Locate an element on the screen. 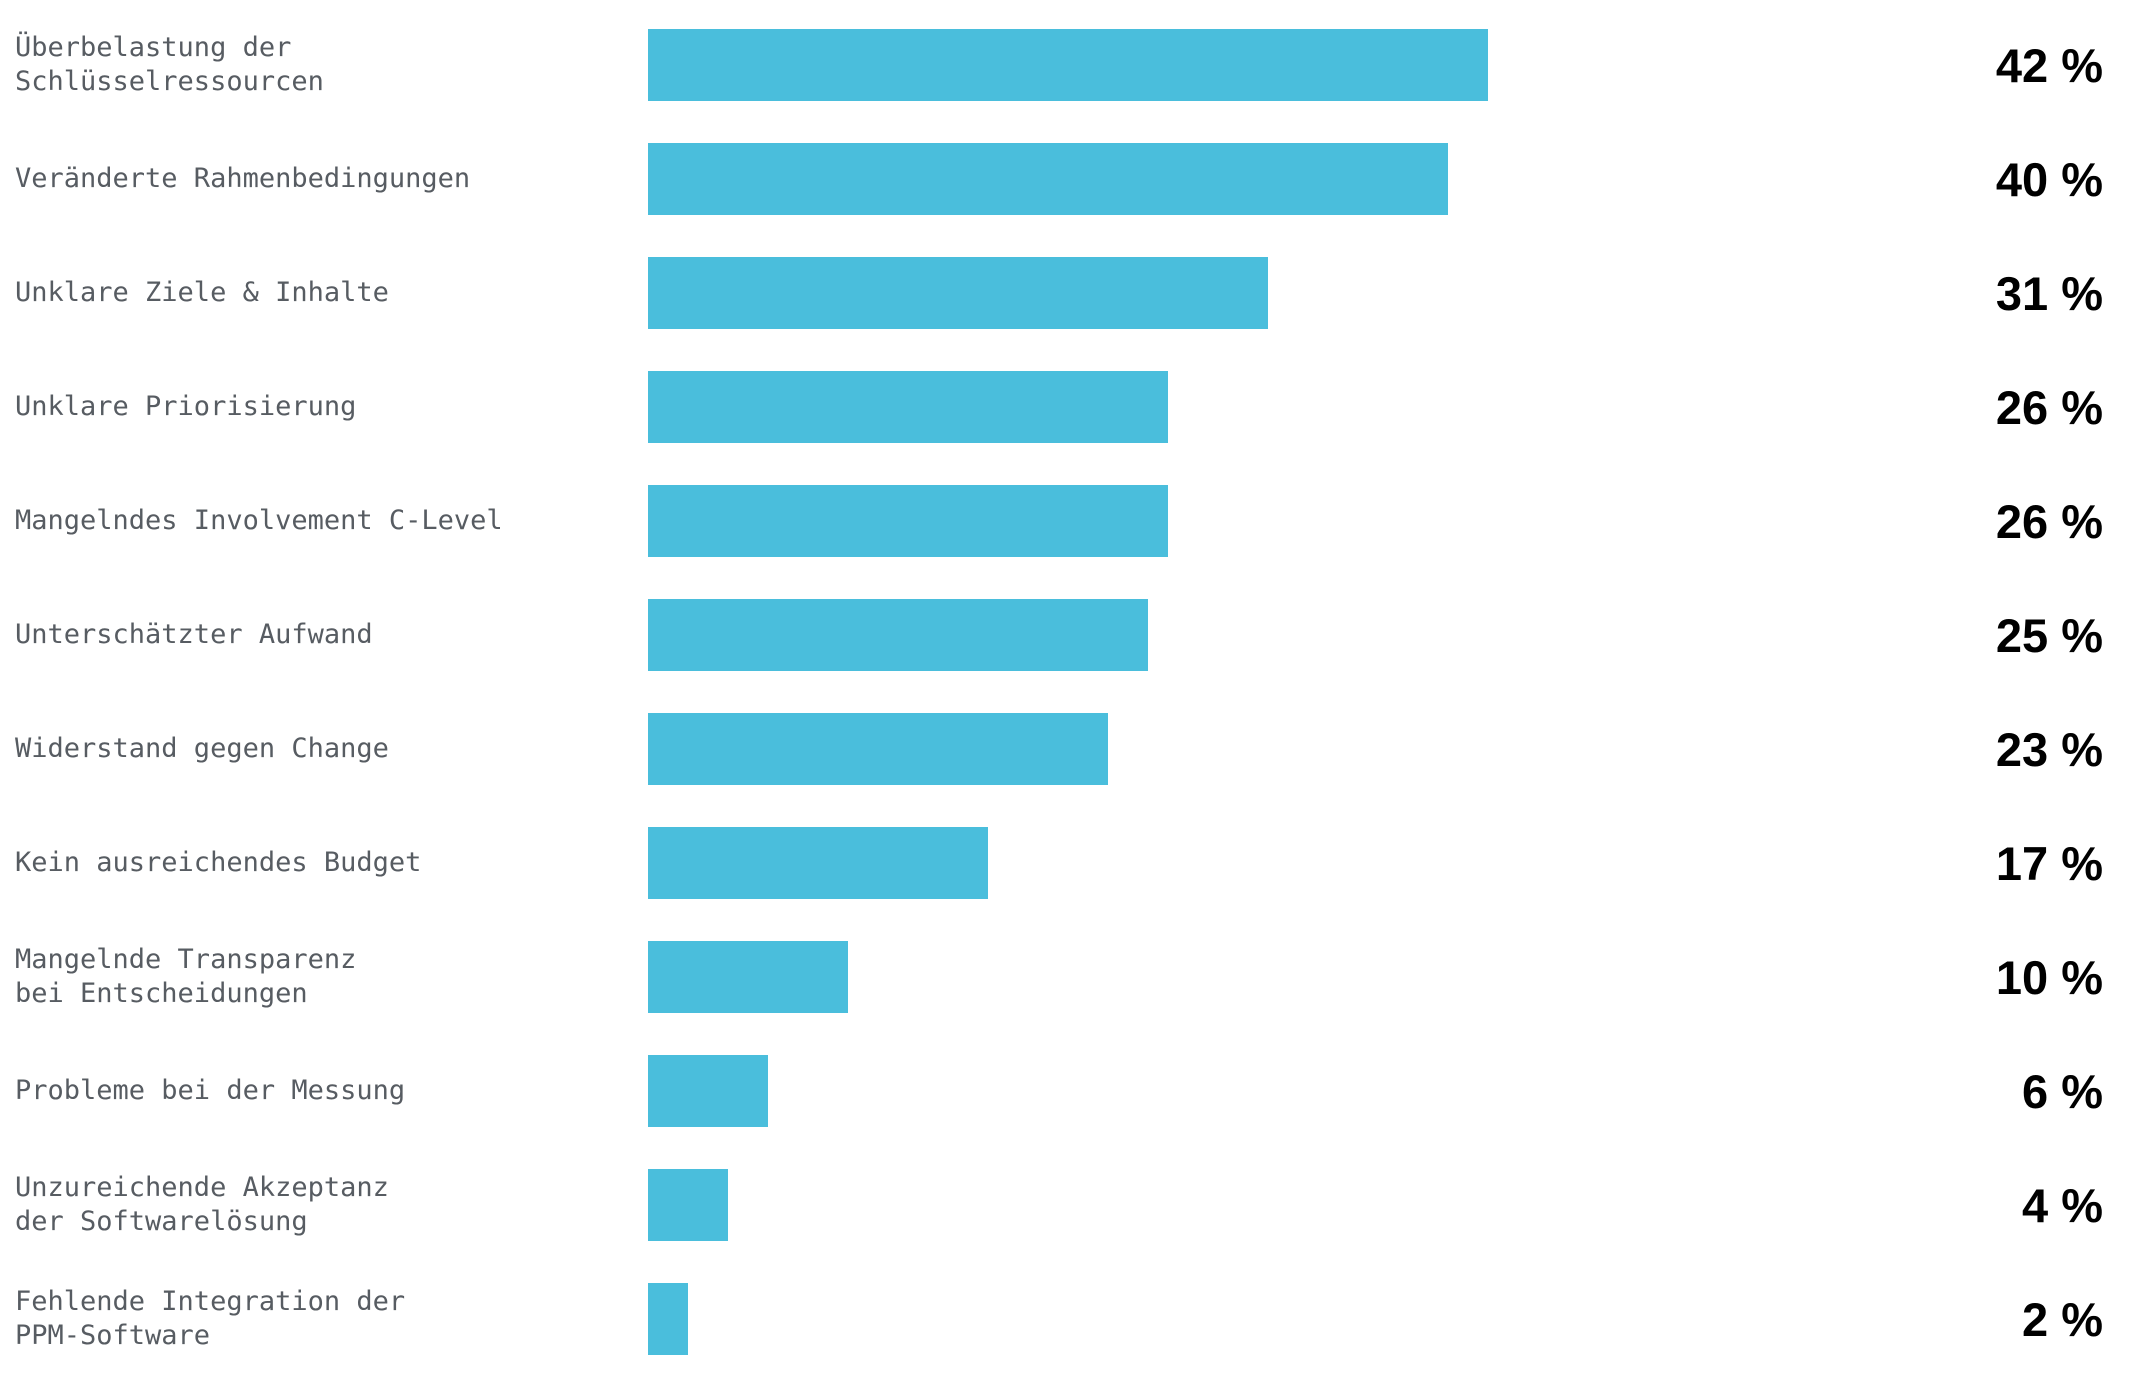 Image resolution: width=2153 pixels, height=1400 pixels. value-label: 10 % is located at coordinates (2049, 977).